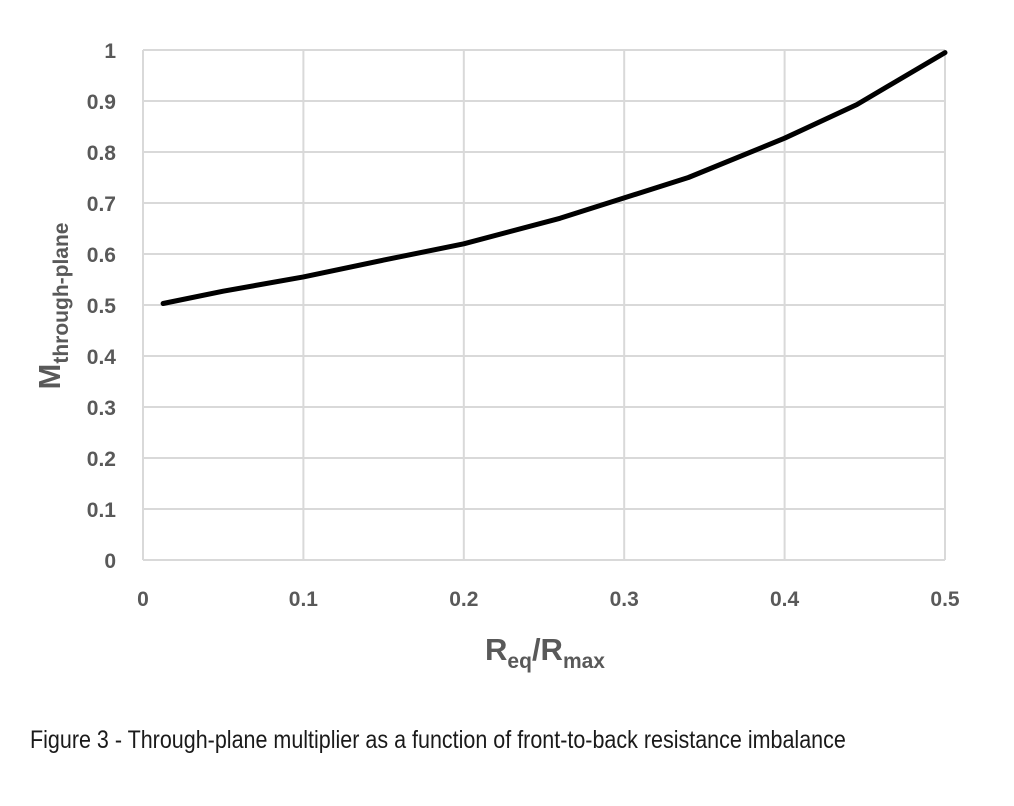 The width and height of the screenshot is (1014, 806). What do you see at coordinates (110, 561) in the screenshot?
I see `y-tick-label: 0` at bounding box center [110, 561].